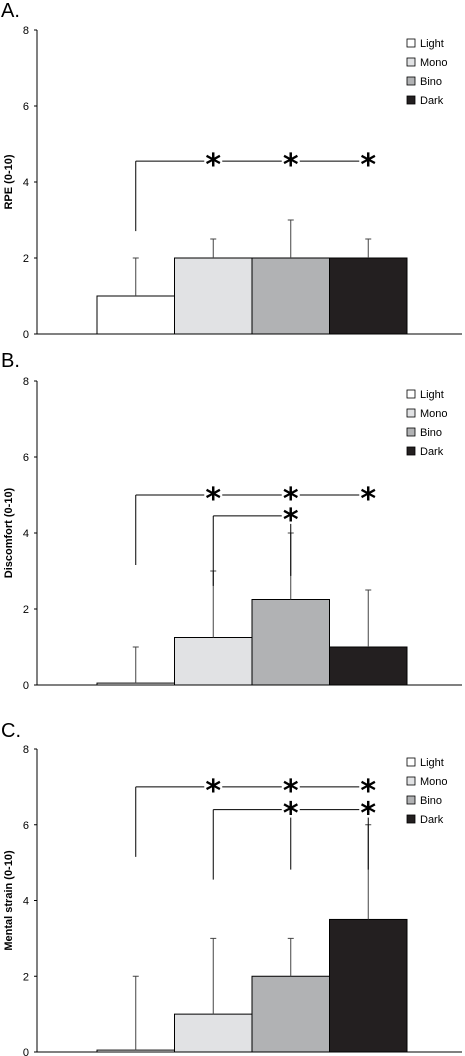 This screenshot has height=1056, width=465. Describe the element at coordinates (10, 11) in the screenshot. I see `panel-letter: A.` at that location.